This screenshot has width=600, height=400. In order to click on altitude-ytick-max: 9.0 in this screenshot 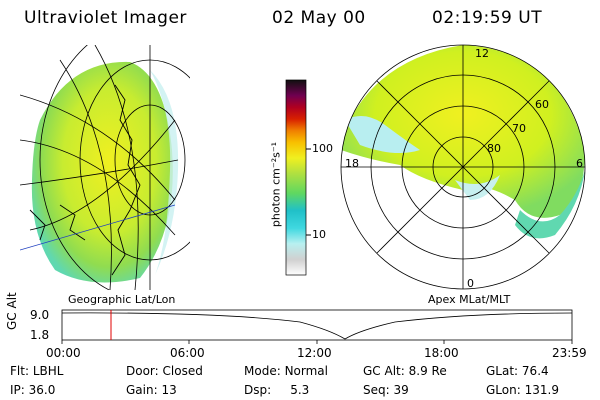, I will do `click(40, 315)`.